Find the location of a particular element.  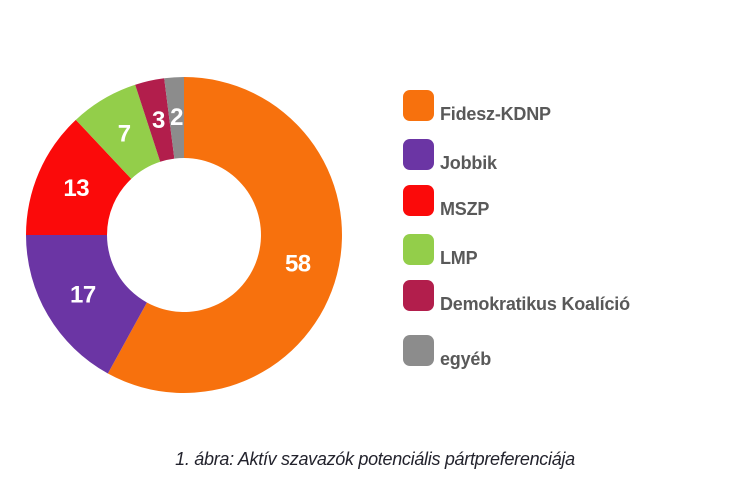

pie-slice-egyeb is located at coordinates (174, 118).